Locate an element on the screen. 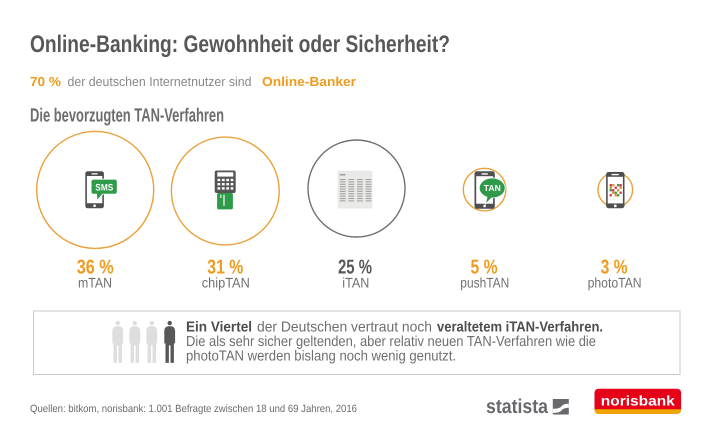  svg-text: iTAN is located at coordinates (355, 283).